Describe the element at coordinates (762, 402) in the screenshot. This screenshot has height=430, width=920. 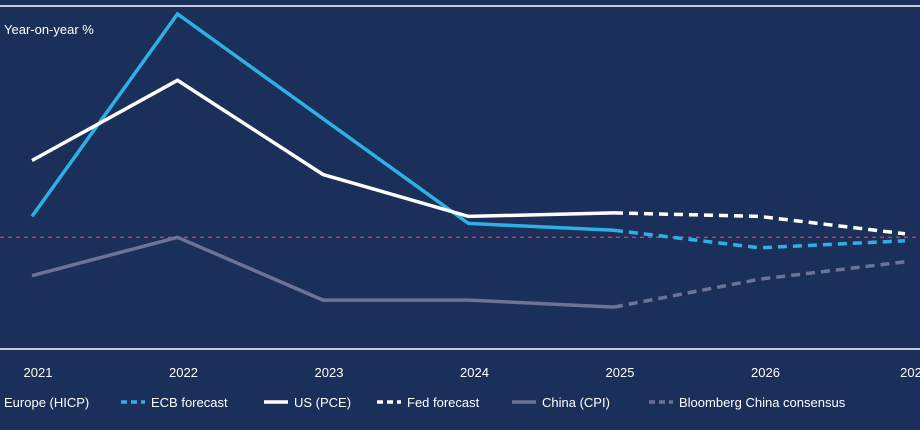
I see `legend-label-bloomberg-china-consensus: Bloomberg China consensus` at that location.